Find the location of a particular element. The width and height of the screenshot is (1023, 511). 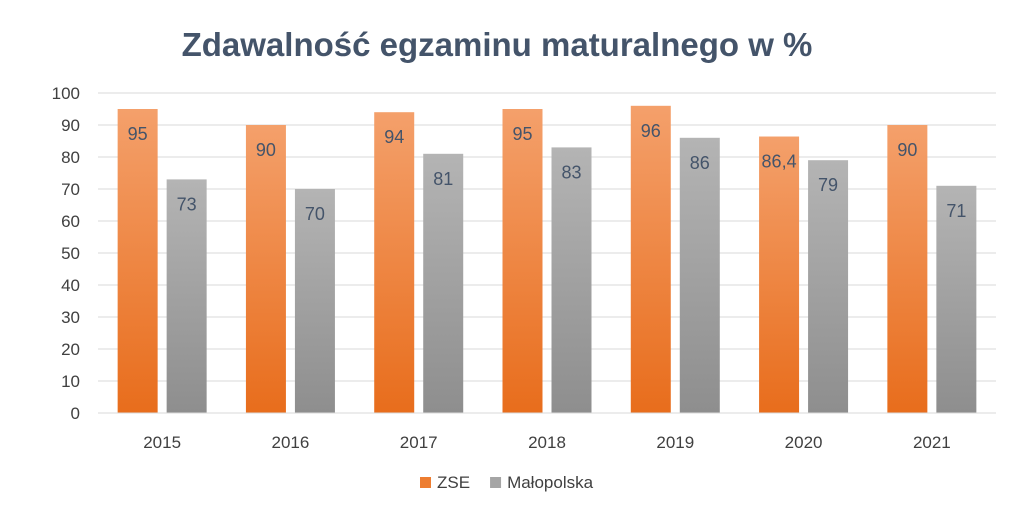

data-label: 71 is located at coordinates (956, 211).